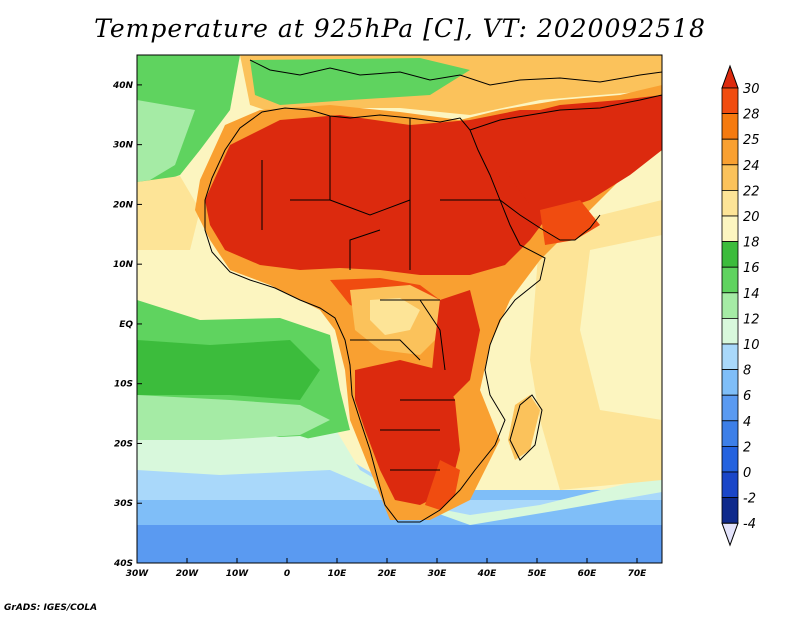 Image resolution: width=800 pixels, height=618 pixels. What do you see at coordinates (751, 345) in the screenshot?
I see `colorbar-label: 10` at bounding box center [751, 345].